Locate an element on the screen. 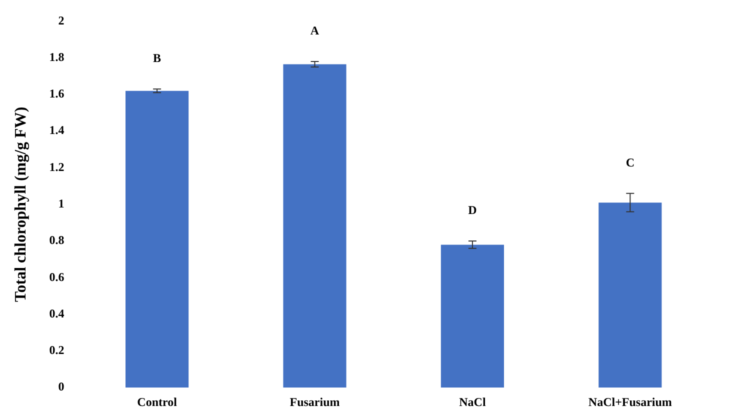  x-tick-label: Fusarium is located at coordinates (315, 401).